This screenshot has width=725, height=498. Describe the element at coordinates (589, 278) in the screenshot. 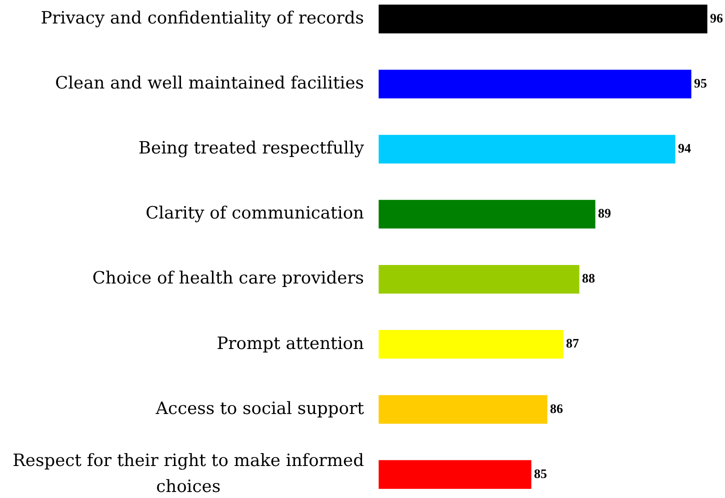

I see `data-label: 88` at that location.